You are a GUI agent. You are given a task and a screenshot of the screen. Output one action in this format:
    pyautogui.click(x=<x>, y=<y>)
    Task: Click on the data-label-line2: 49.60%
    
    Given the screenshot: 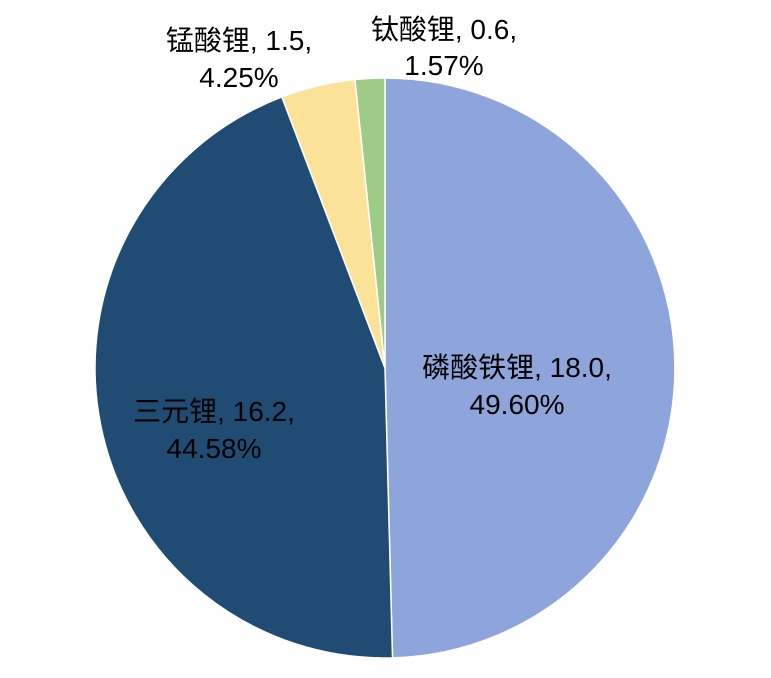 What is the action you would take?
    pyautogui.click(x=517, y=404)
    